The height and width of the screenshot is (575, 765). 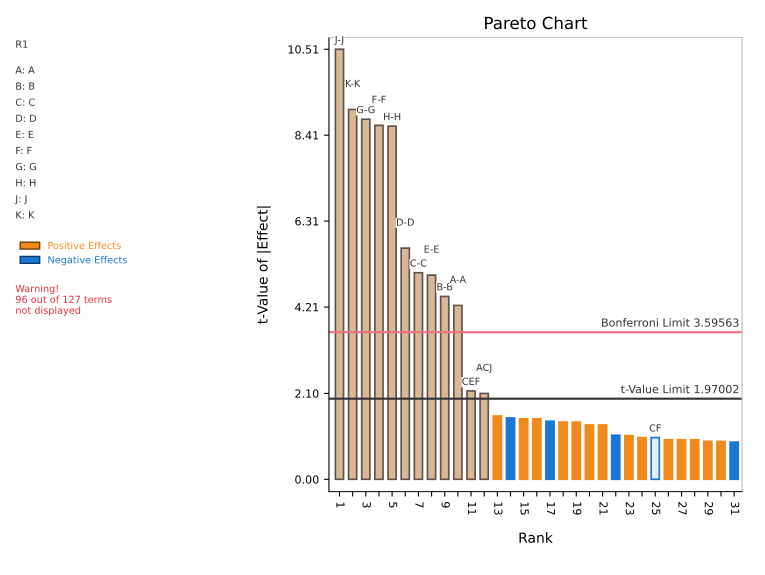 What do you see at coordinates (679, 389) in the screenshot?
I see `ref-line-label: t-Value Limit 1.97002` at bounding box center [679, 389].